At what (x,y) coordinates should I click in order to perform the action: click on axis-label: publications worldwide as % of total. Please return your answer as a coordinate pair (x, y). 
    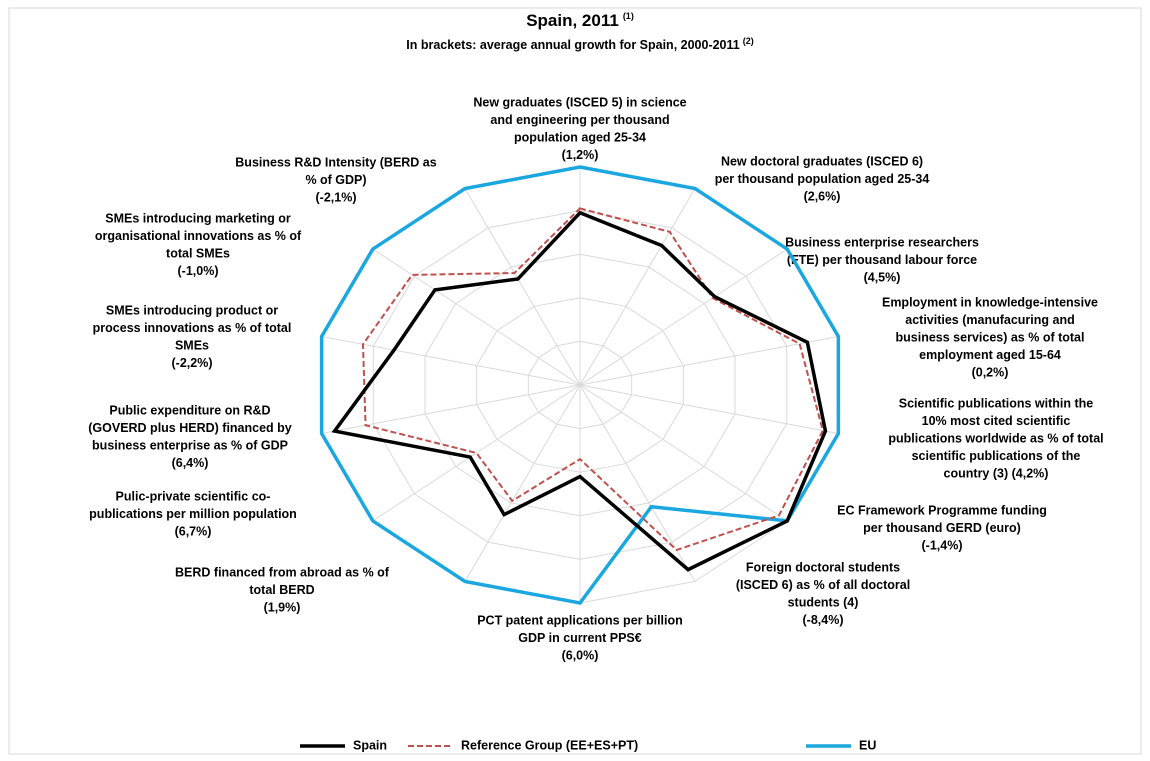
    Looking at the image, I should click on (995, 438).